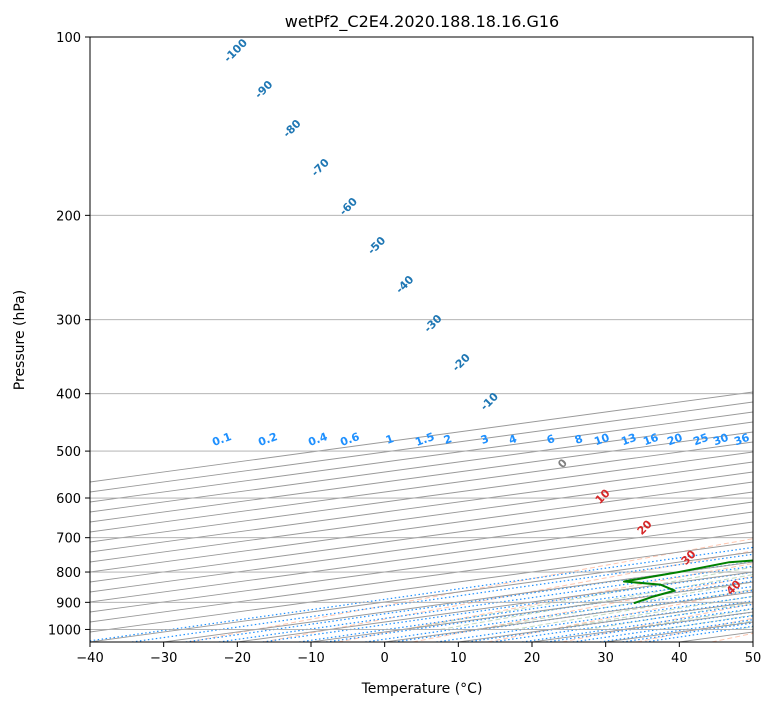 The width and height of the screenshot is (775, 708). I want to click on x-tick-label: 30, so click(605, 658).